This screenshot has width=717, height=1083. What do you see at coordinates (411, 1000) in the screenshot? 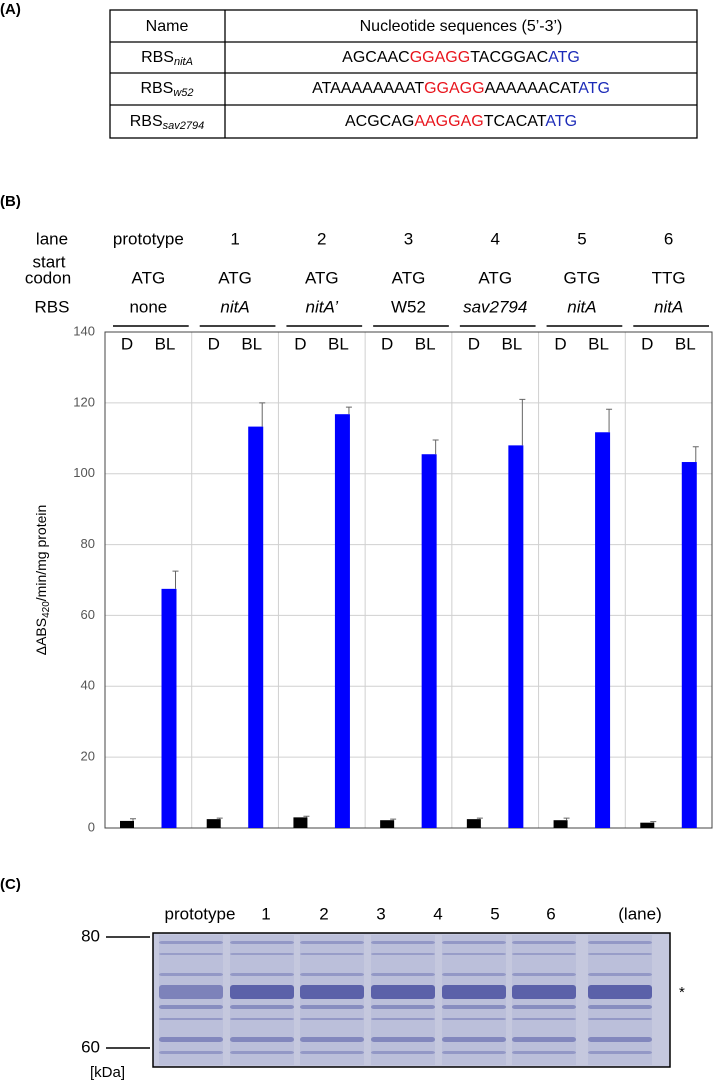
I see `gel-frame` at bounding box center [411, 1000].